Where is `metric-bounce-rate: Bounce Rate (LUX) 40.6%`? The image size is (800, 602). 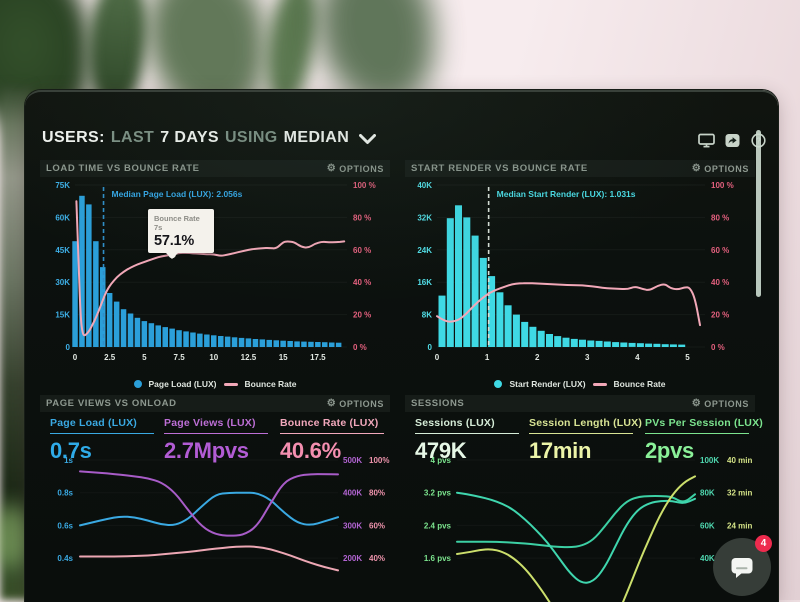
metric-bounce-rate: Bounce Rate (LUX) 40.6% is located at coordinates (332, 440).